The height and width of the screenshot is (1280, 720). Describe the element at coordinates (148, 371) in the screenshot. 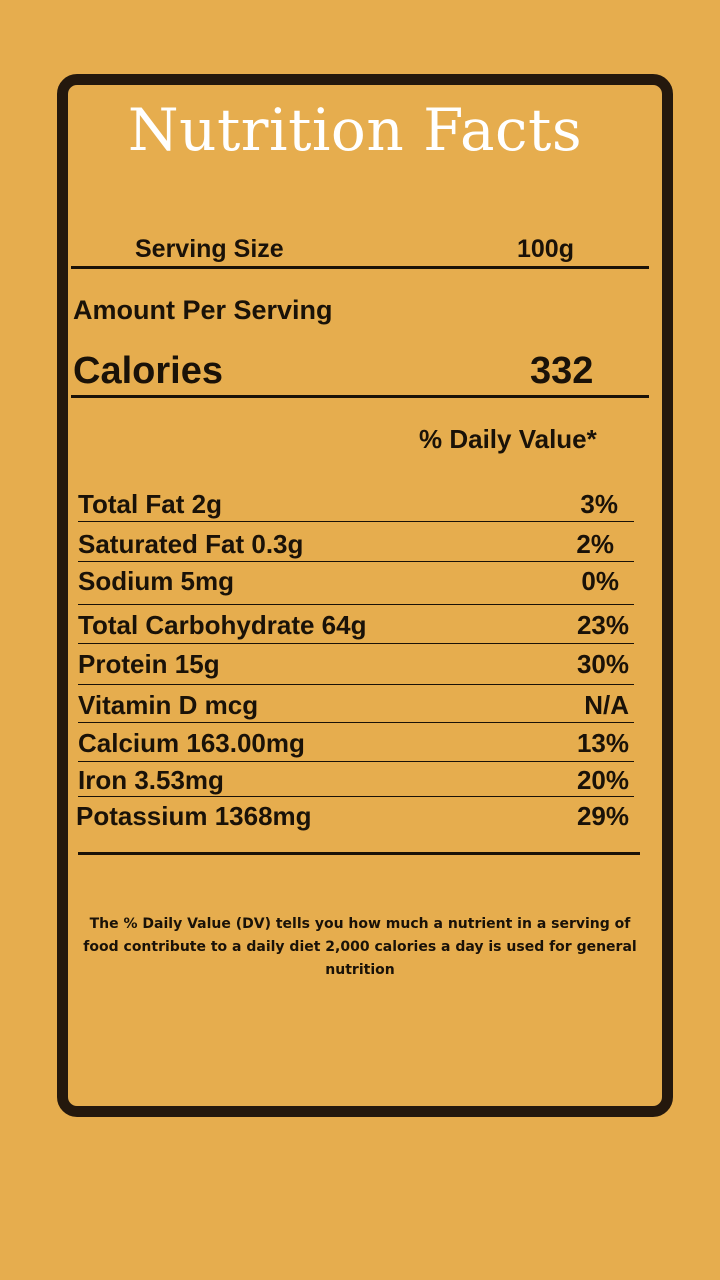

I see `calories-label: Calories` at that location.